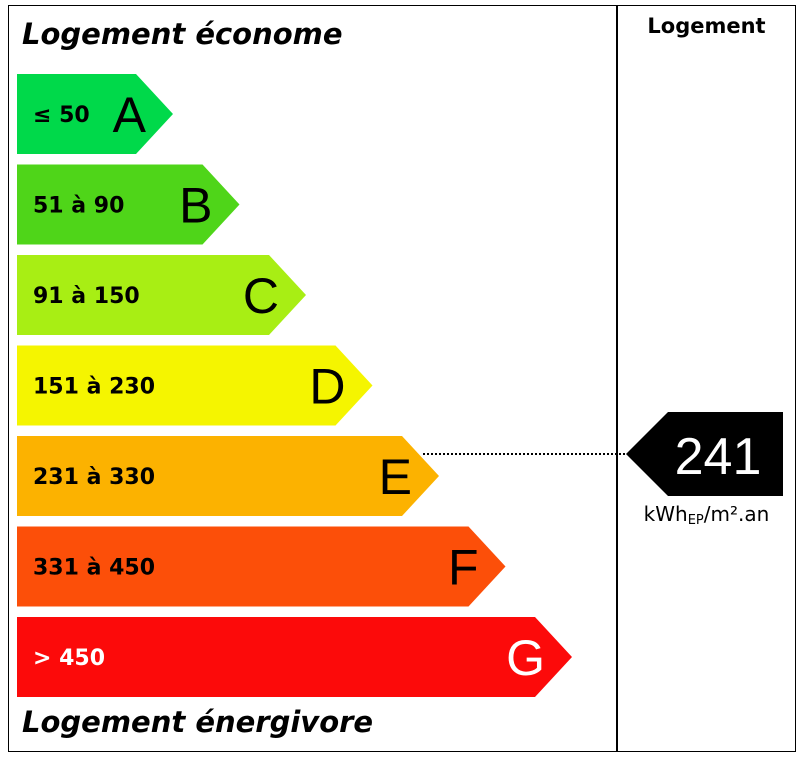 The height and width of the screenshot is (759, 800). I want to click on class-d-arrow, so click(195, 385).